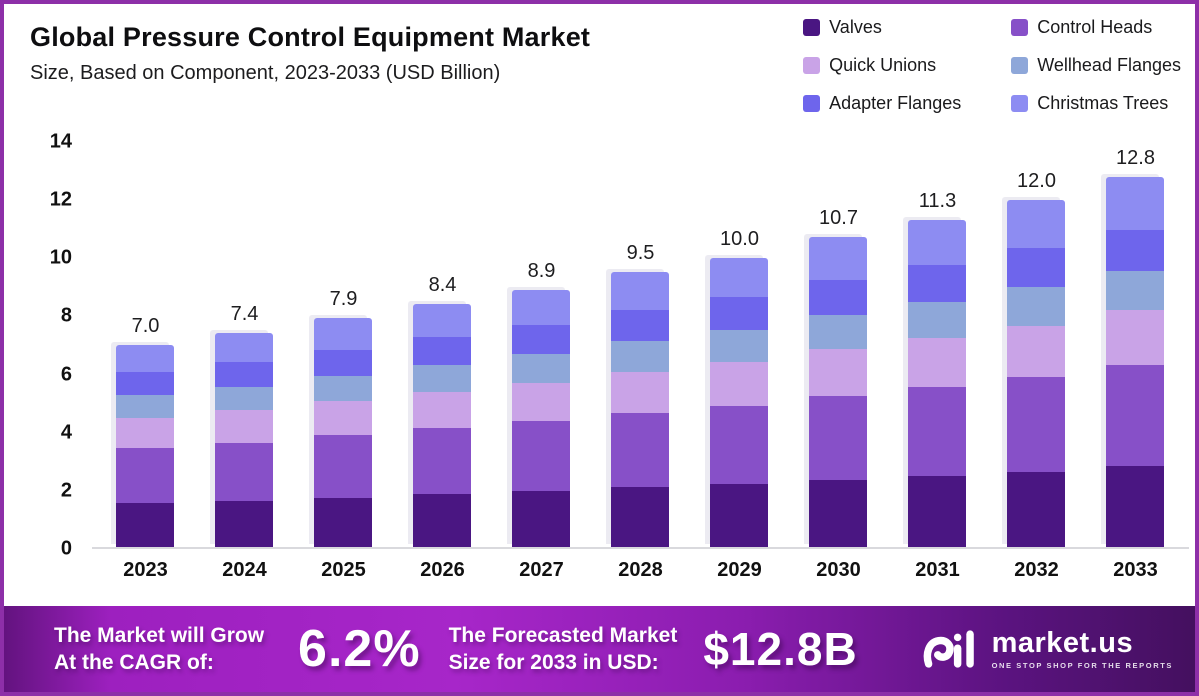 The height and width of the screenshot is (696, 1199). I want to click on bar-stack-2027, so click(541, 418).